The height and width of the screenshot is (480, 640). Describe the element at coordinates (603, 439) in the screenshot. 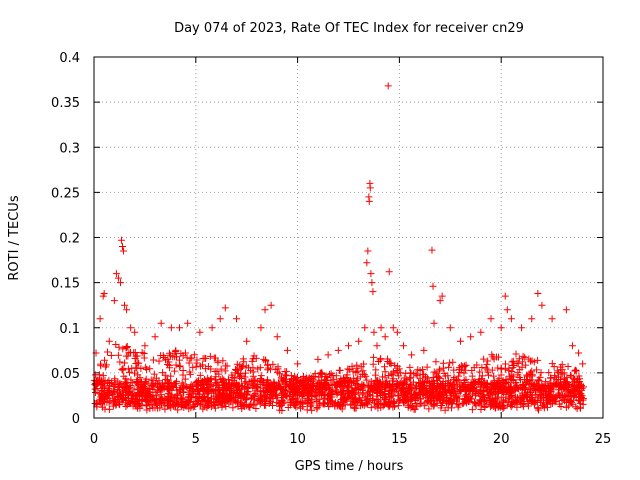

I see `x-tick-label: 25` at that location.